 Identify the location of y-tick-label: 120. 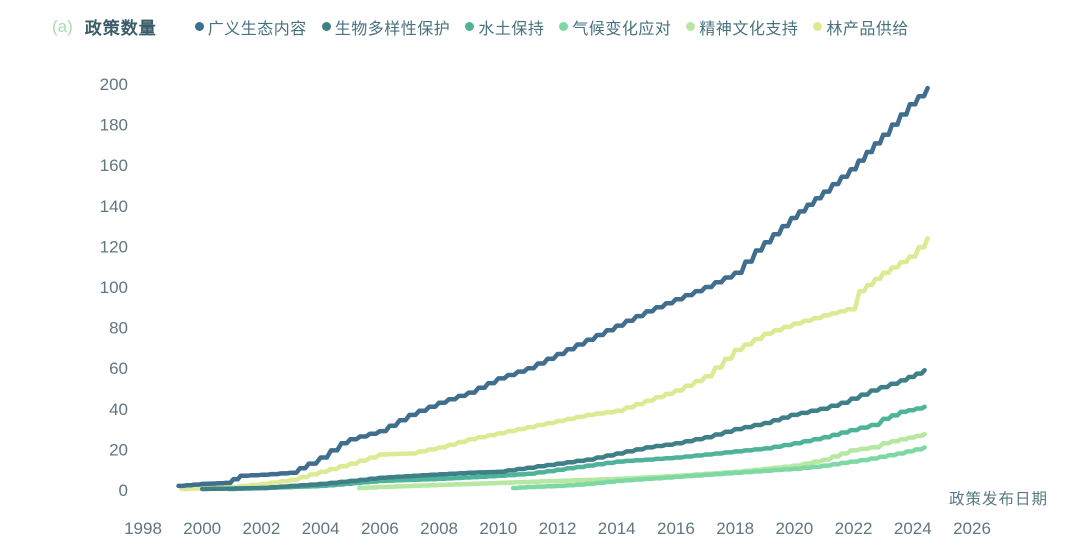
(114, 246).